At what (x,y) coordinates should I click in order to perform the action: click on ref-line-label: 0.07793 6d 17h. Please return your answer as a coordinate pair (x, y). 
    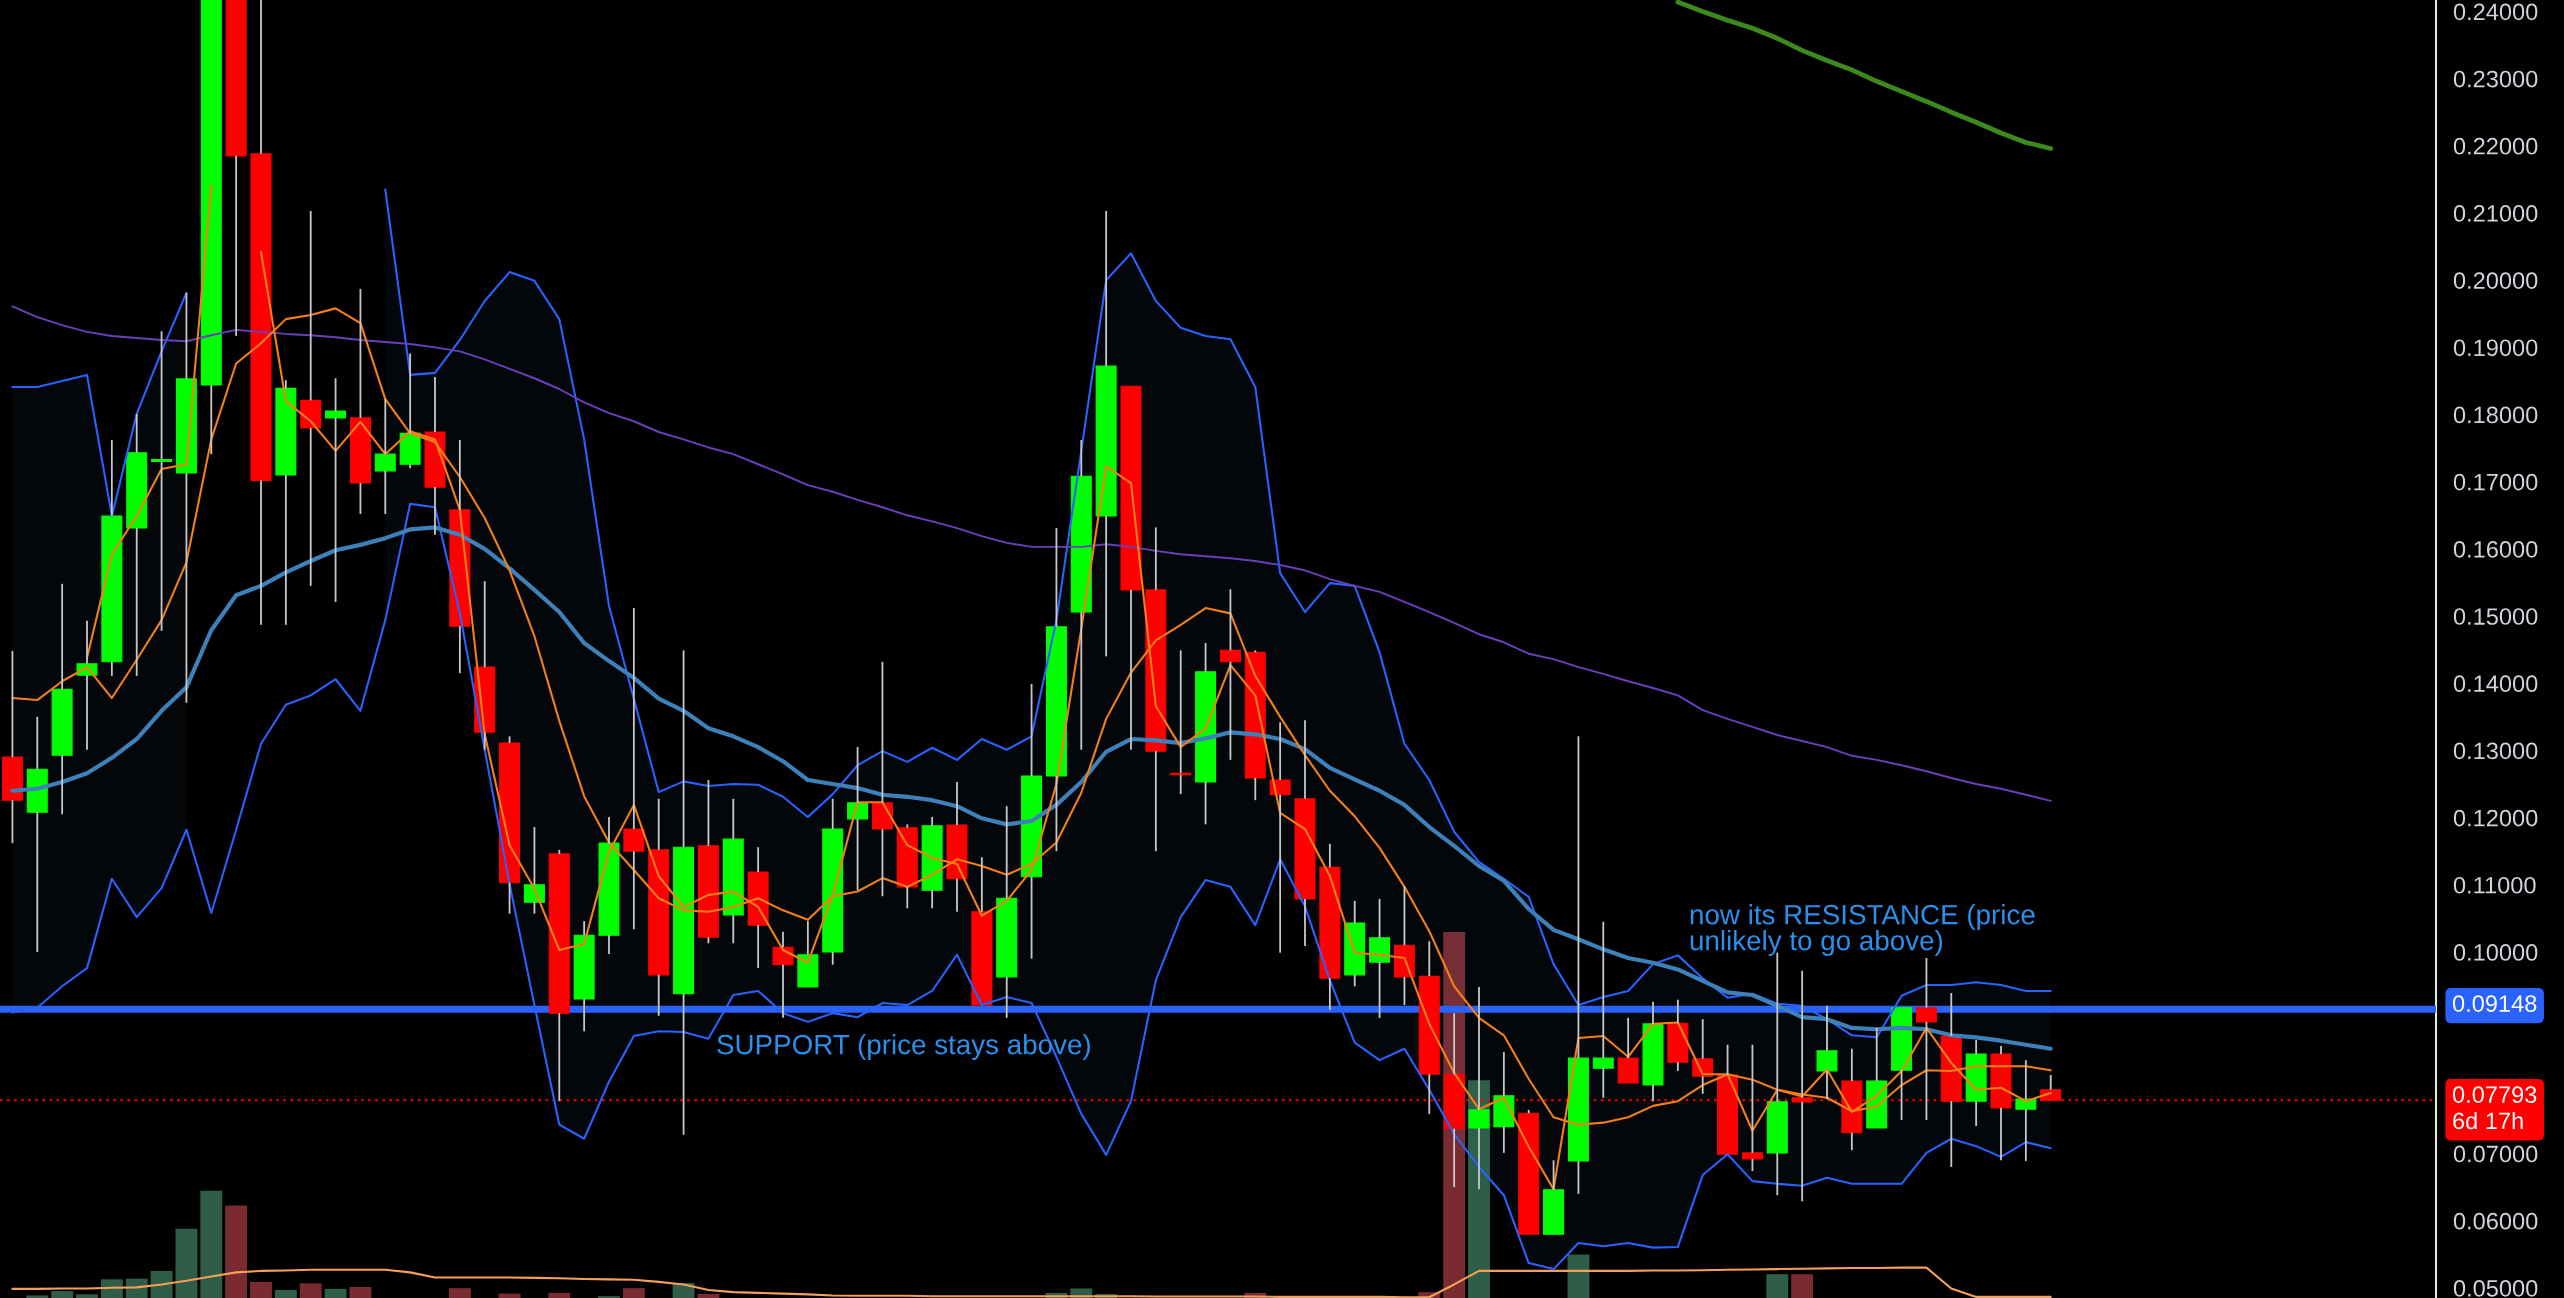
    Looking at the image, I should click on (2494, 1108).